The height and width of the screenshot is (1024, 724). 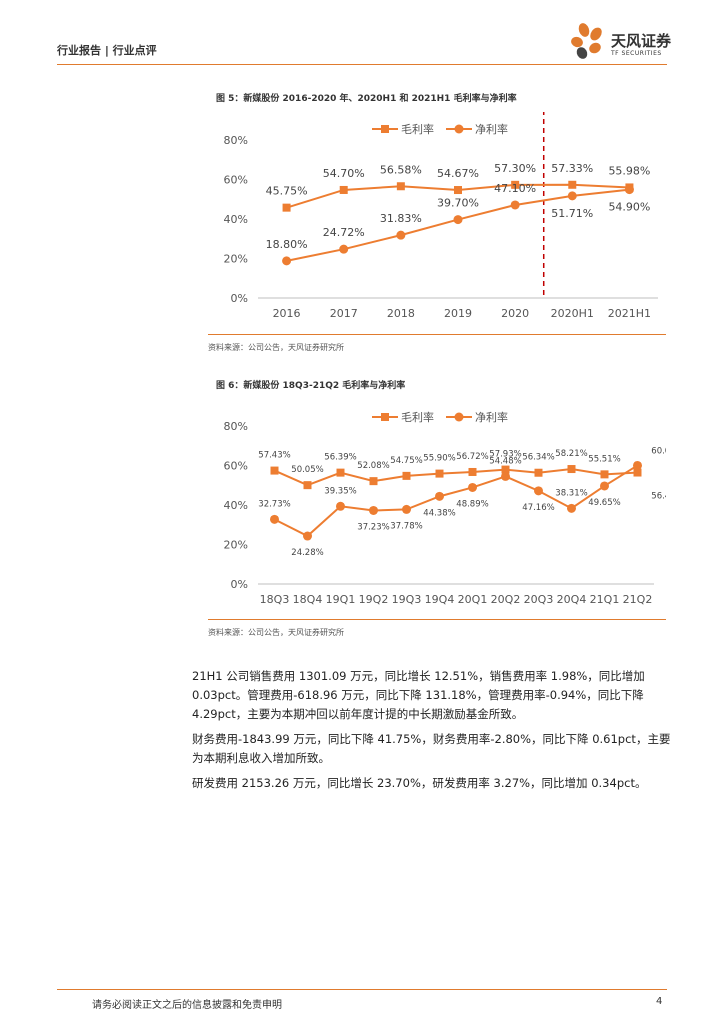 I want to click on figure-6-rule, so click(x=437, y=619).